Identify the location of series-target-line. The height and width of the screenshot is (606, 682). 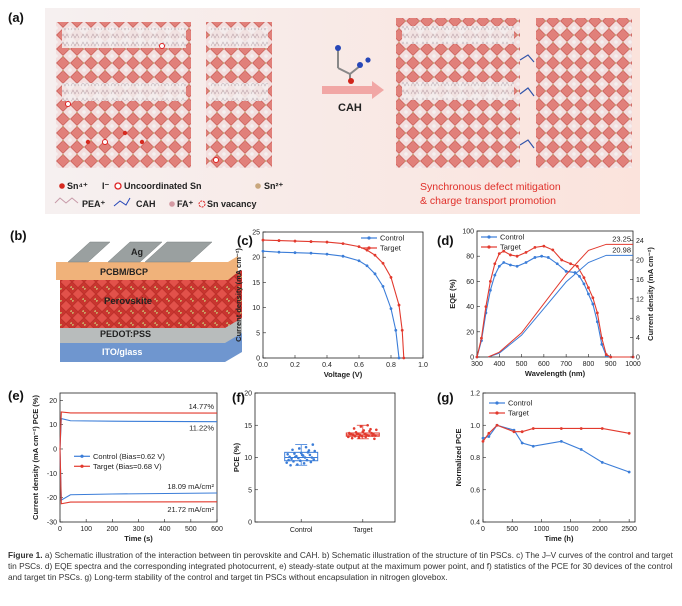
(333, 299).